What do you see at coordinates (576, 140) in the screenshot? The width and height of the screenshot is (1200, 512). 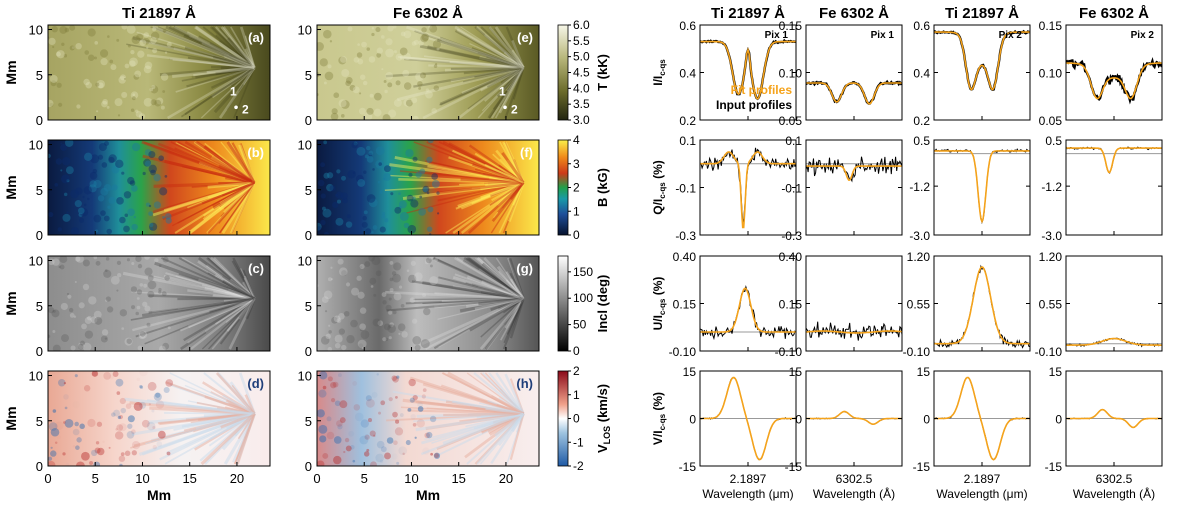 I see `colorbar-tick-label: 4` at bounding box center [576, 140].